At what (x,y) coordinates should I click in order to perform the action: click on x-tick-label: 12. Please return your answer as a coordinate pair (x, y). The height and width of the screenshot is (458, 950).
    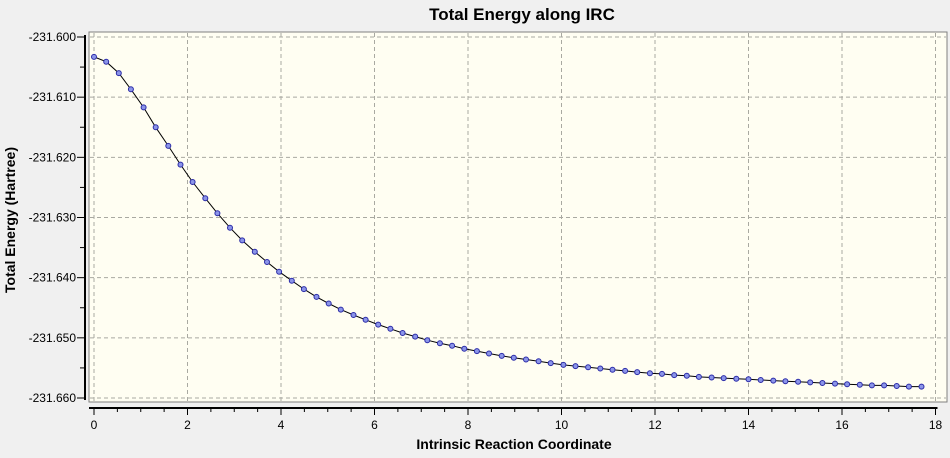
    Looking at the image, I should click on (655, 425).